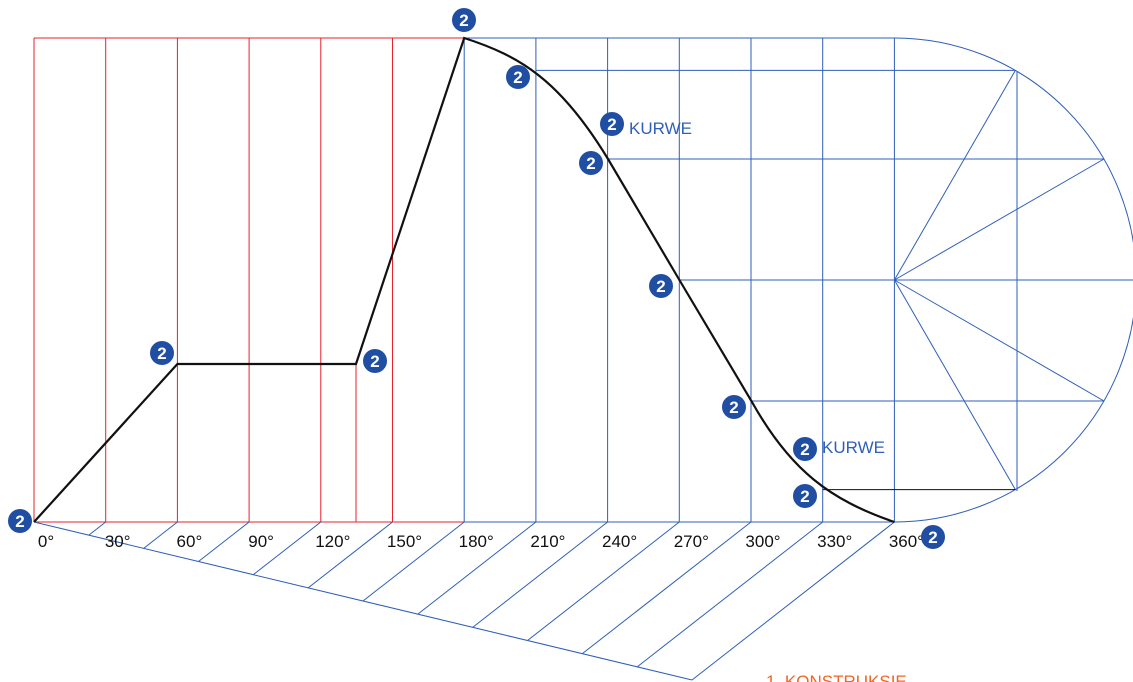 Image resolution: width=1133 pixels, height=682 pixels. Describe the element at coordinates (190, 541) in the screenshot. I see `tick-label: 60°` at that location.